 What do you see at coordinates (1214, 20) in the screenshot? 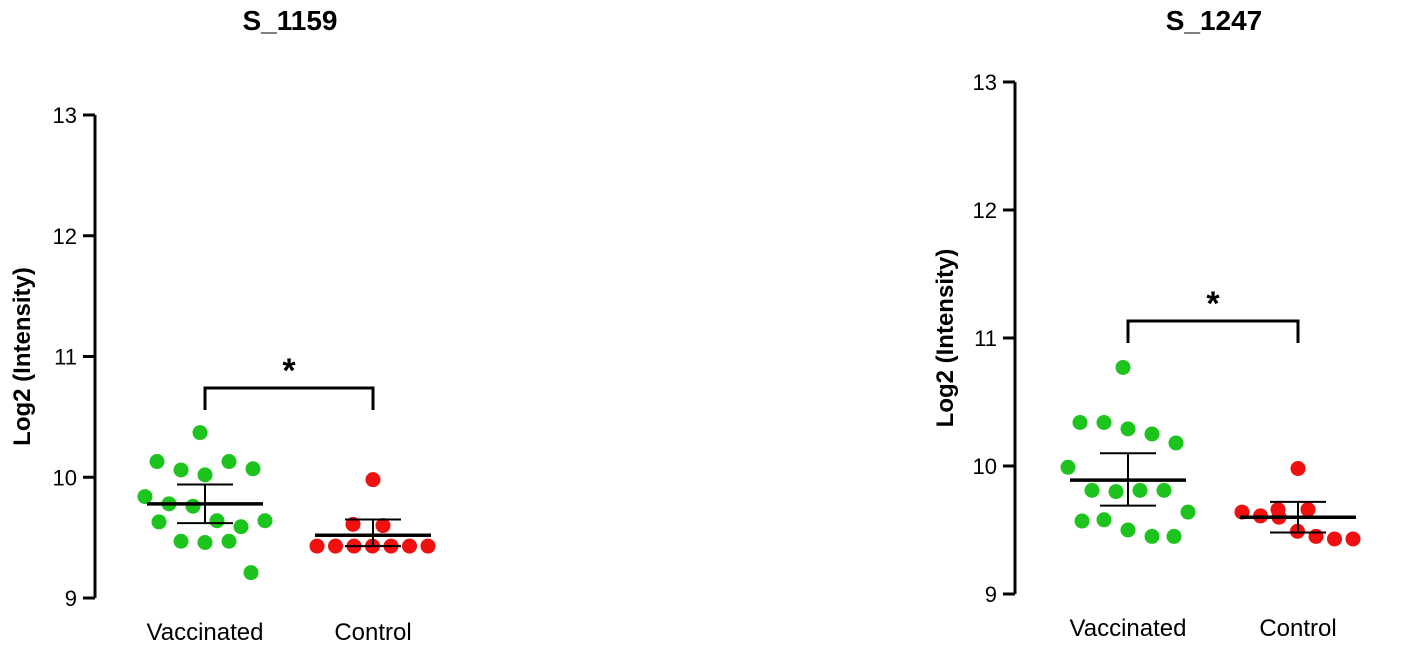
I see `chart-title: S_1247` at bounding box center [1214, 20].